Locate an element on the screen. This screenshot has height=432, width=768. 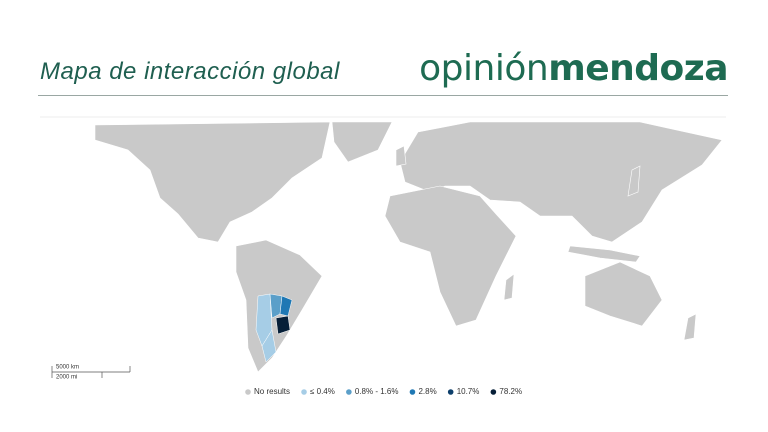
legend-label: No results is located at coordinates (272, 391).